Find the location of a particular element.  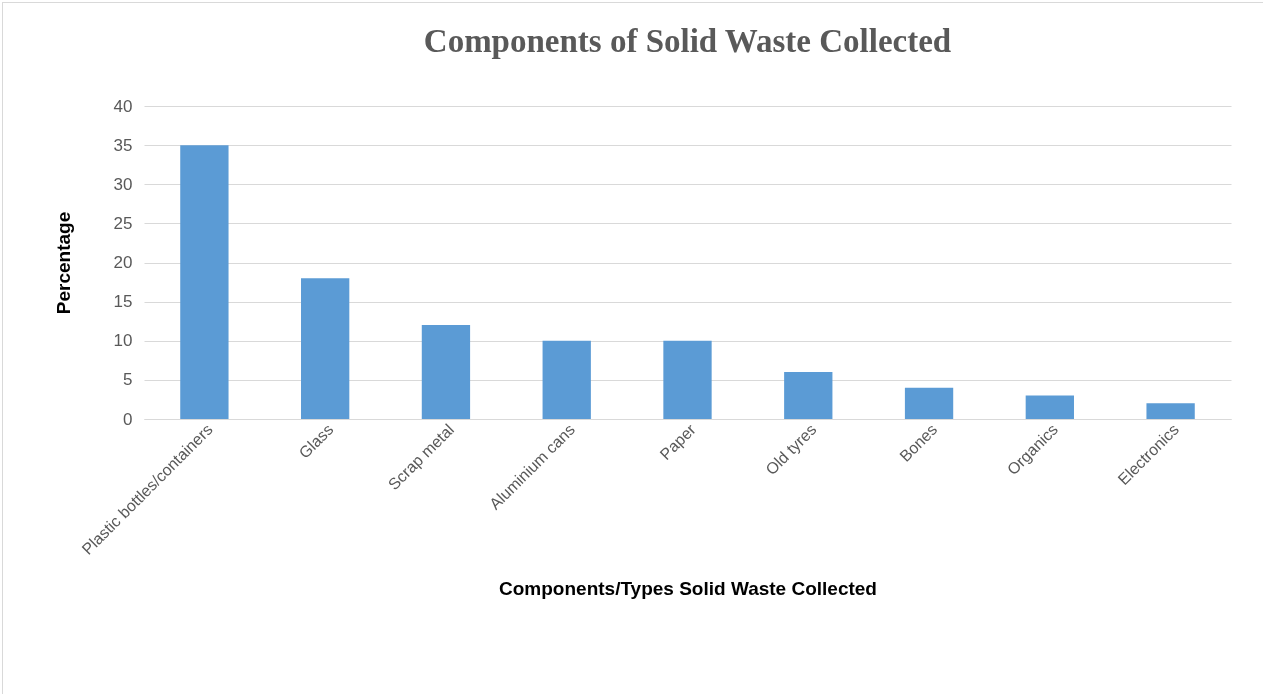

y-tick-label: 40 is located at coordinates (123, 106).